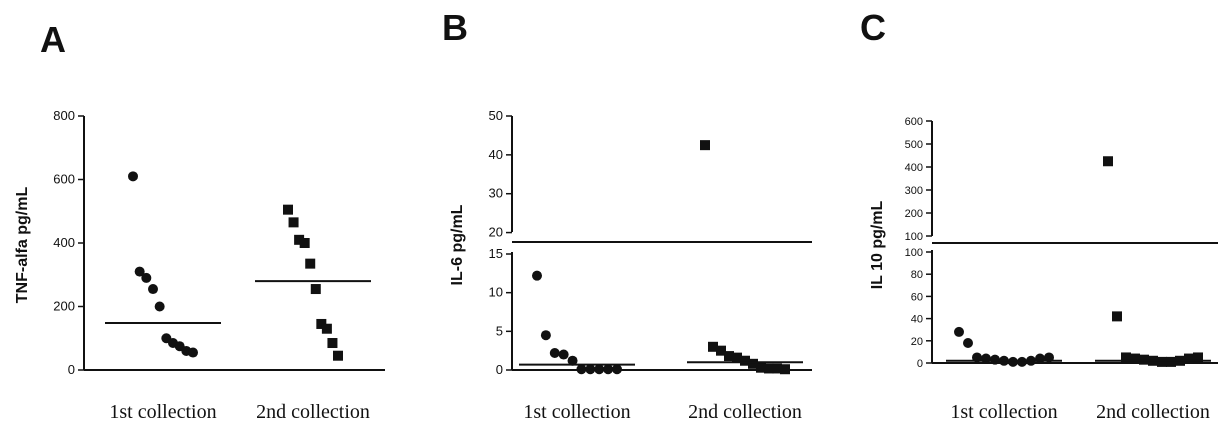  I want to click on y-axis-label-a: TNF-alfa pg/mL, so click(22, 245).